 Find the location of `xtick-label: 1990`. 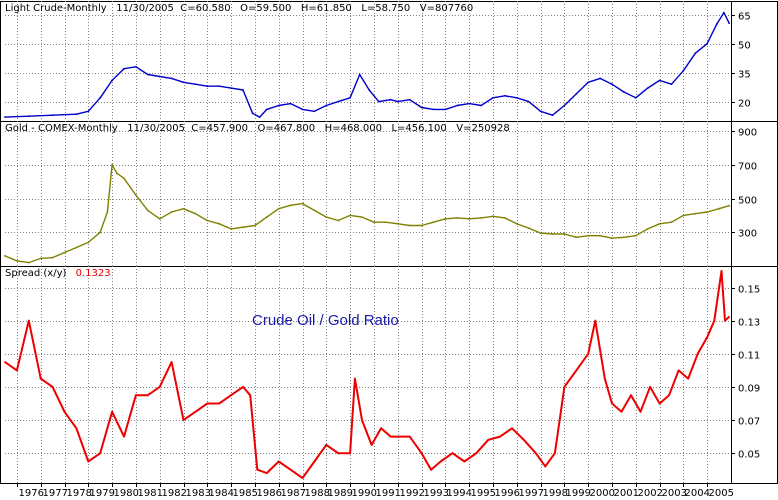

xtick-label: 1990 is located at coordinates (364, 493).